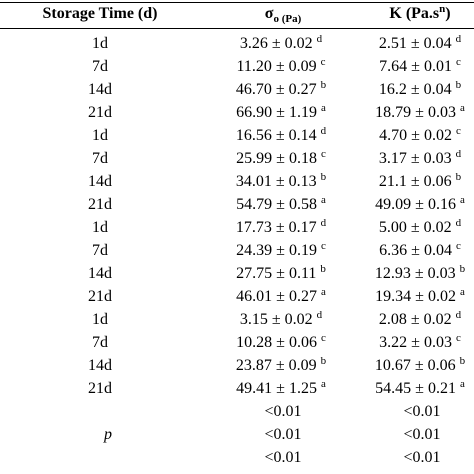 This screenshot has width=474, height=474. Describe the element at coordinates (237, 28) in the screenshot. I see `header-rule` at that location.